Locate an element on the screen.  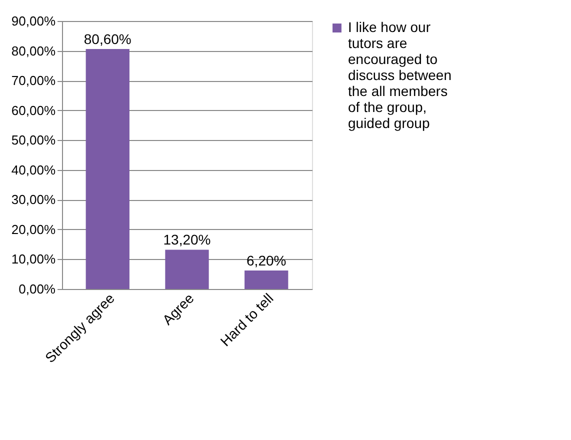
y-tick-label: 10,00% is located at coordinates (33, 259).